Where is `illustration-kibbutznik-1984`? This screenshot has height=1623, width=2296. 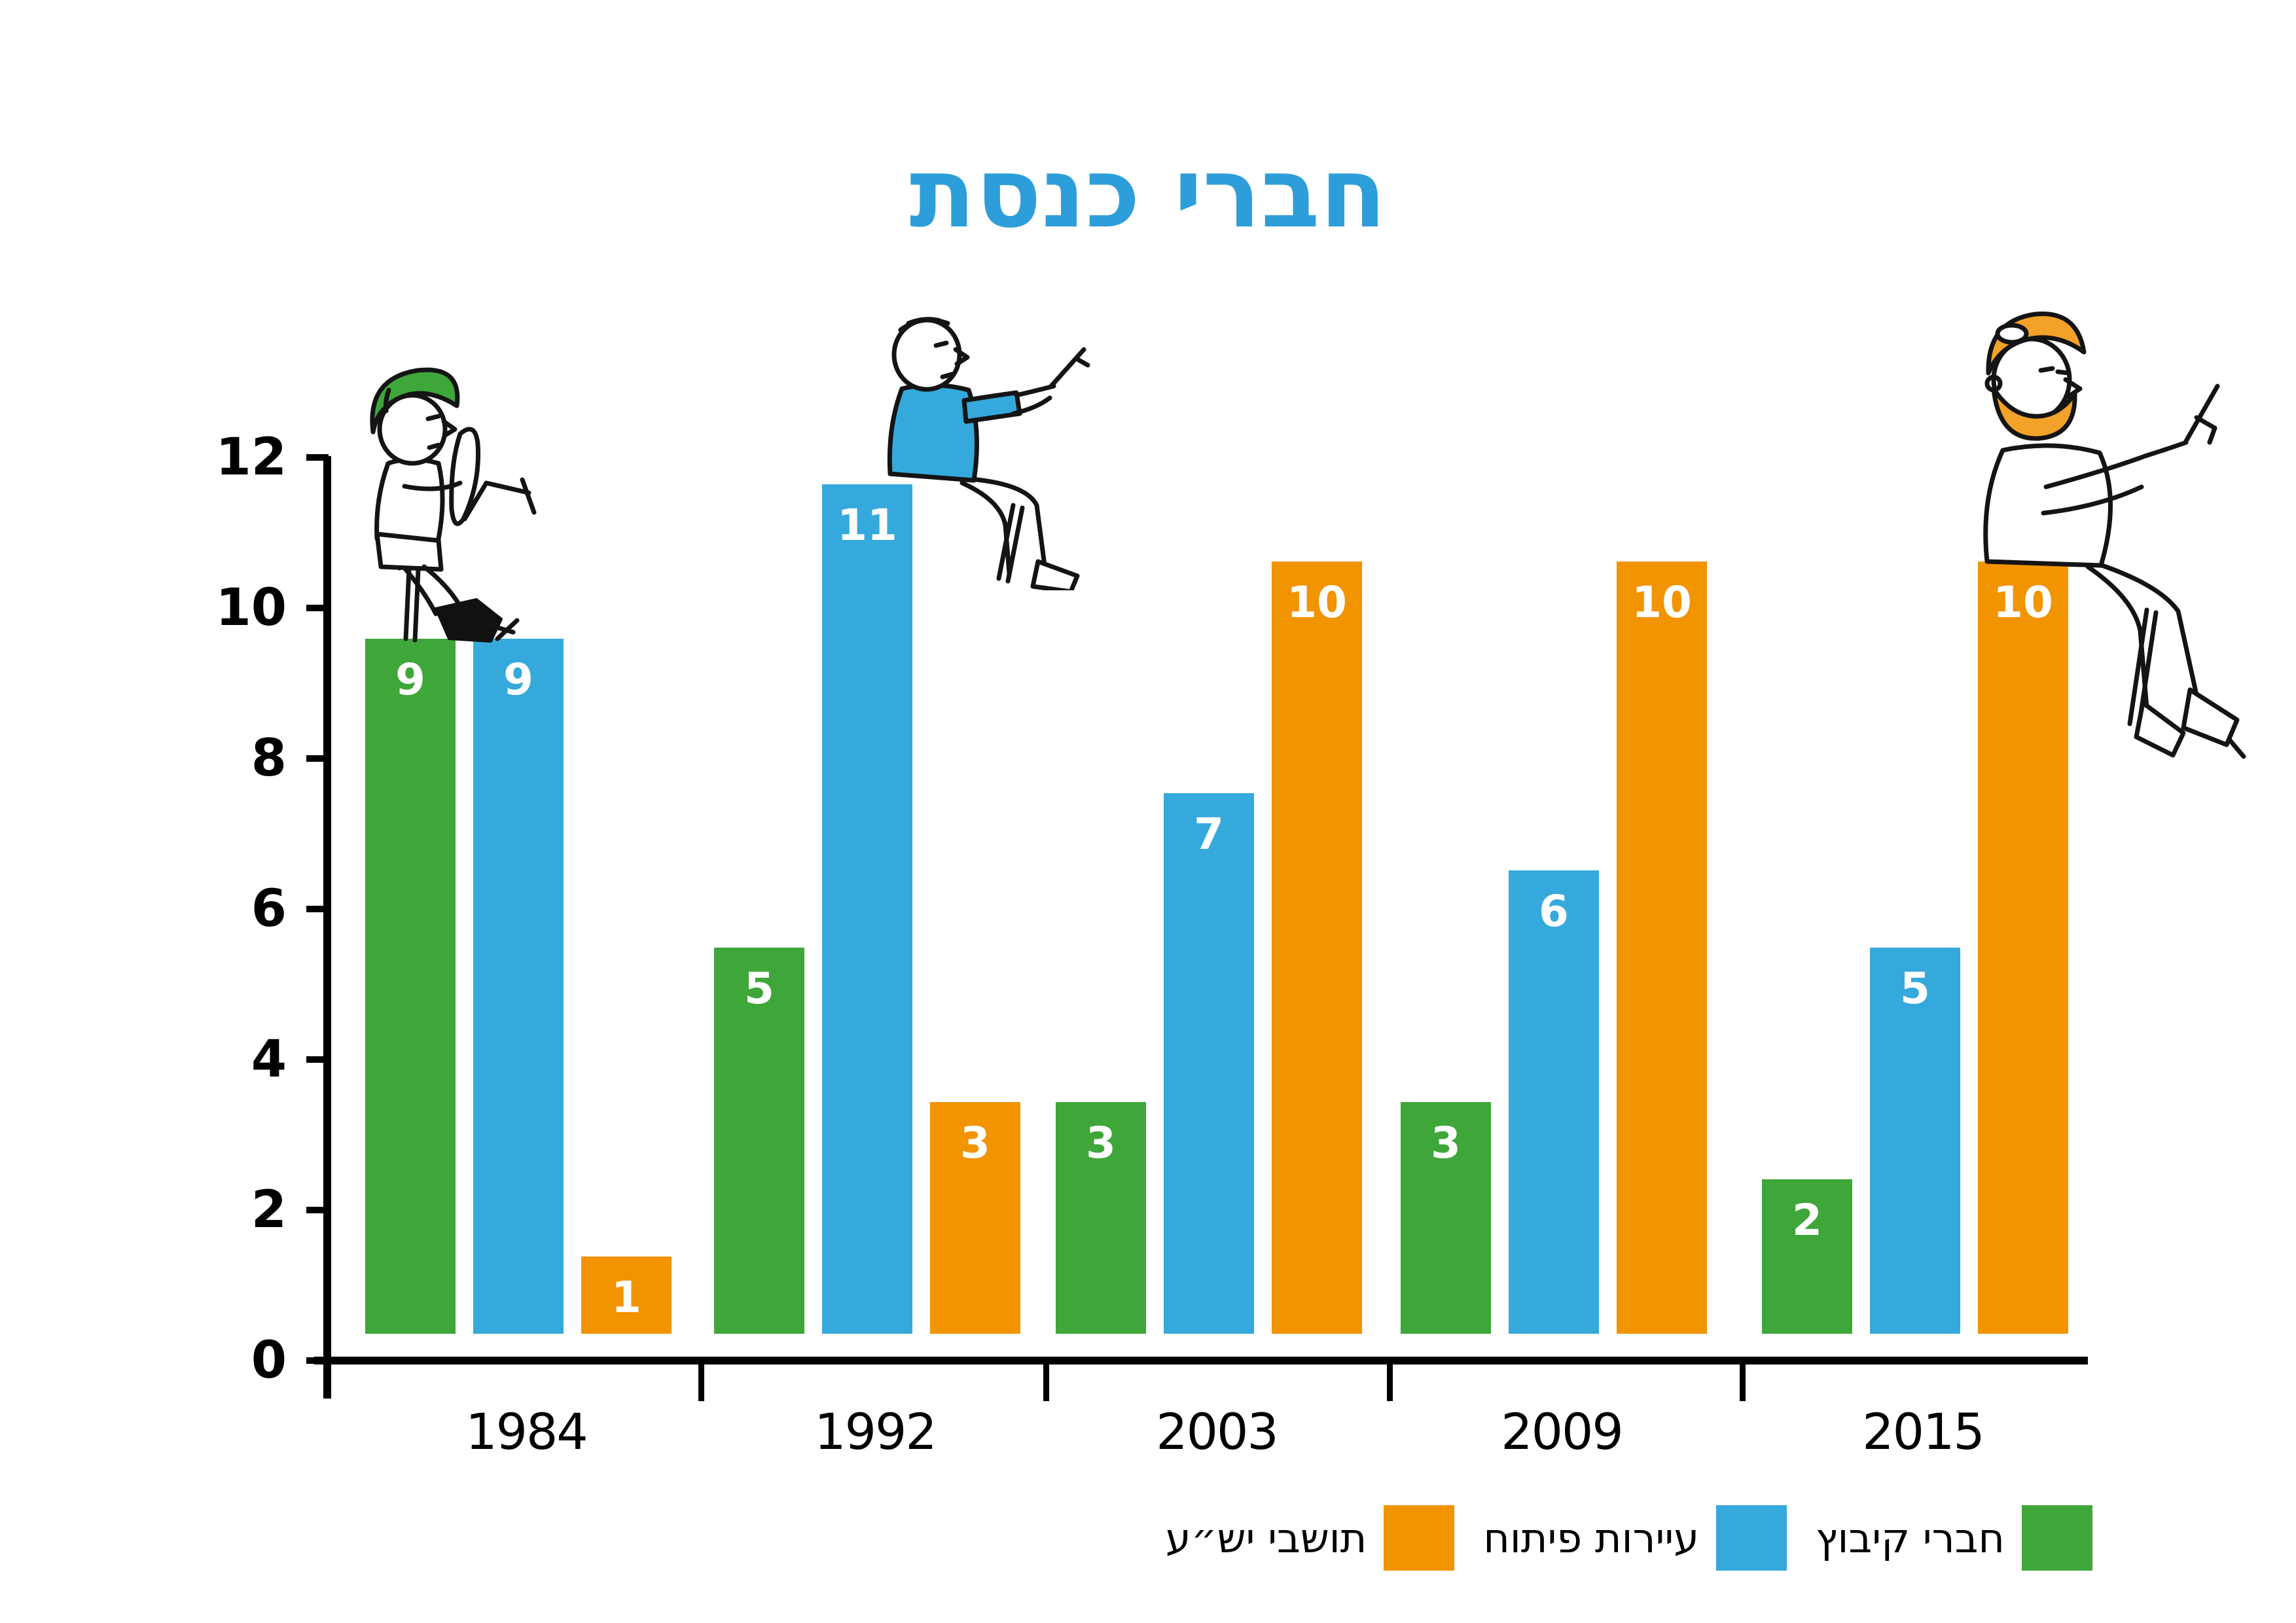 illustration-kibbutznik-1984 is located at coordinates (463, 512).